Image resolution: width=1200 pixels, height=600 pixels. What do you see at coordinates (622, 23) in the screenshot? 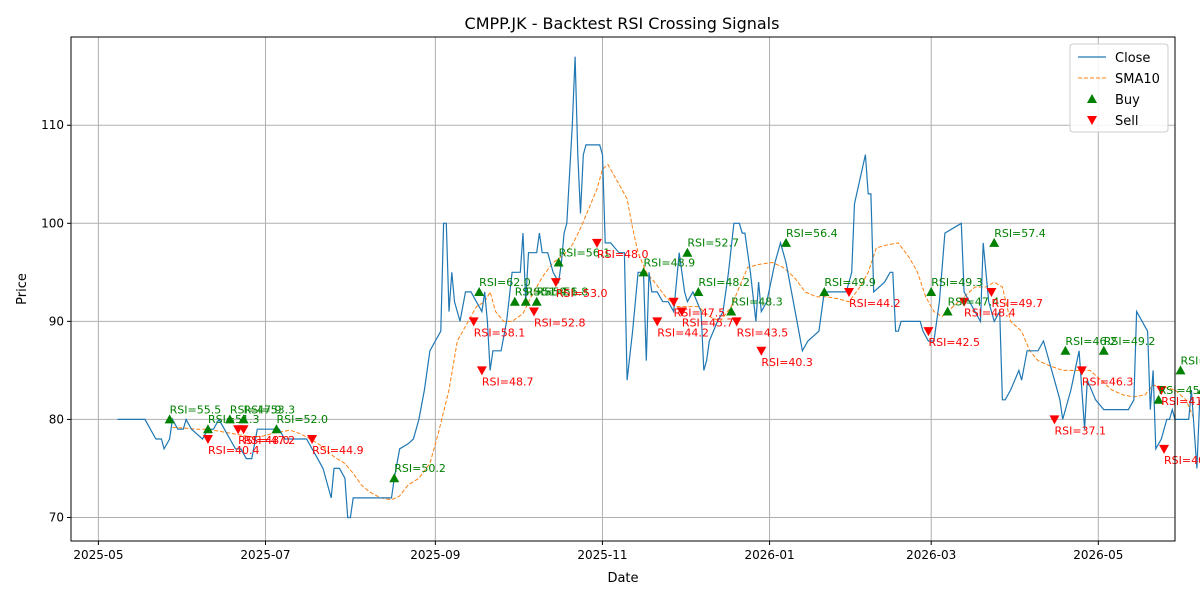
I see `chart-title: CMPP.JK - Backtest RSI Crossing Signals` at bounding box center [622, 23].